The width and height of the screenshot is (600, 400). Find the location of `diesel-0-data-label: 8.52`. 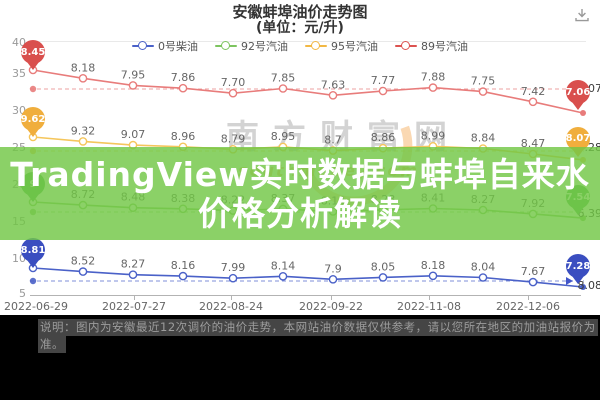

diesel-0-data-label: 8.52 is located at coordinates (83, 261).